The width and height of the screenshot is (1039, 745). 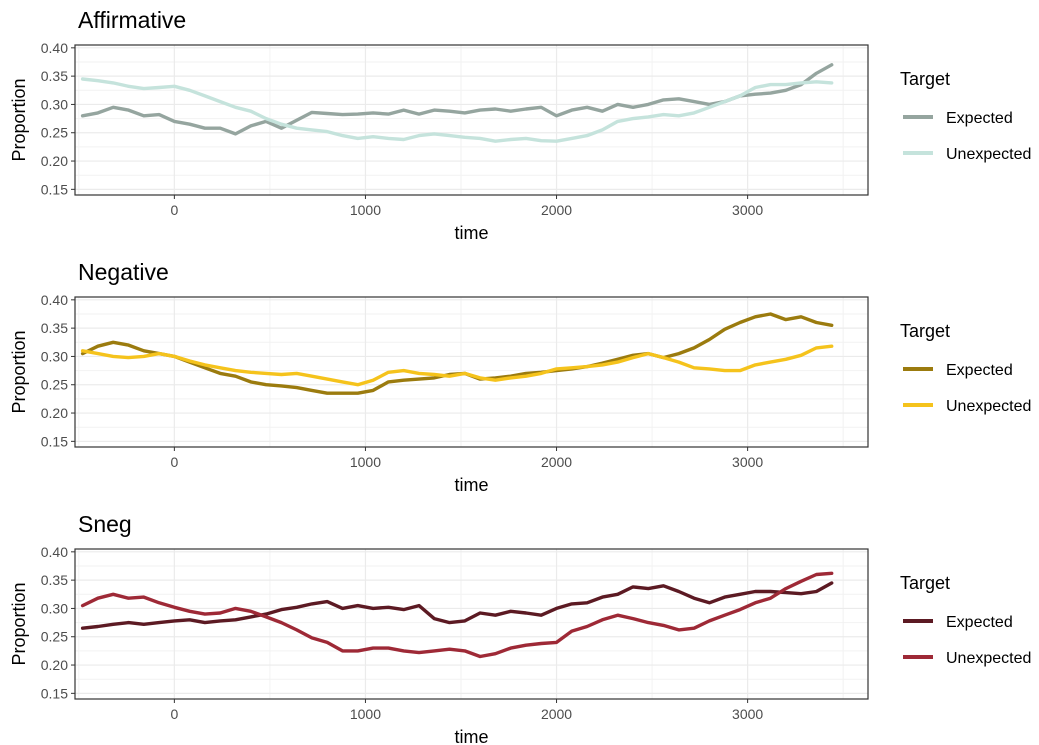 What do you see at coordinates (132, 20) in the screenshot?
I see `panel-title: Affirmative` at bounding box center [132, 20].